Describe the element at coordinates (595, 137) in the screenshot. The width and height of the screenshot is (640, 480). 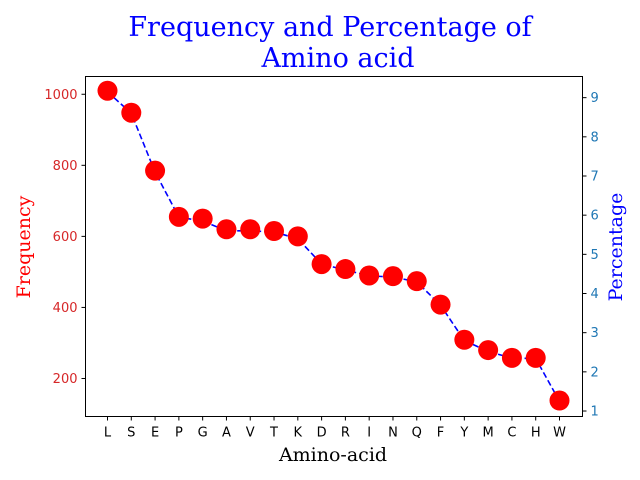
I see `right-y-tick-label: 8` at that location.